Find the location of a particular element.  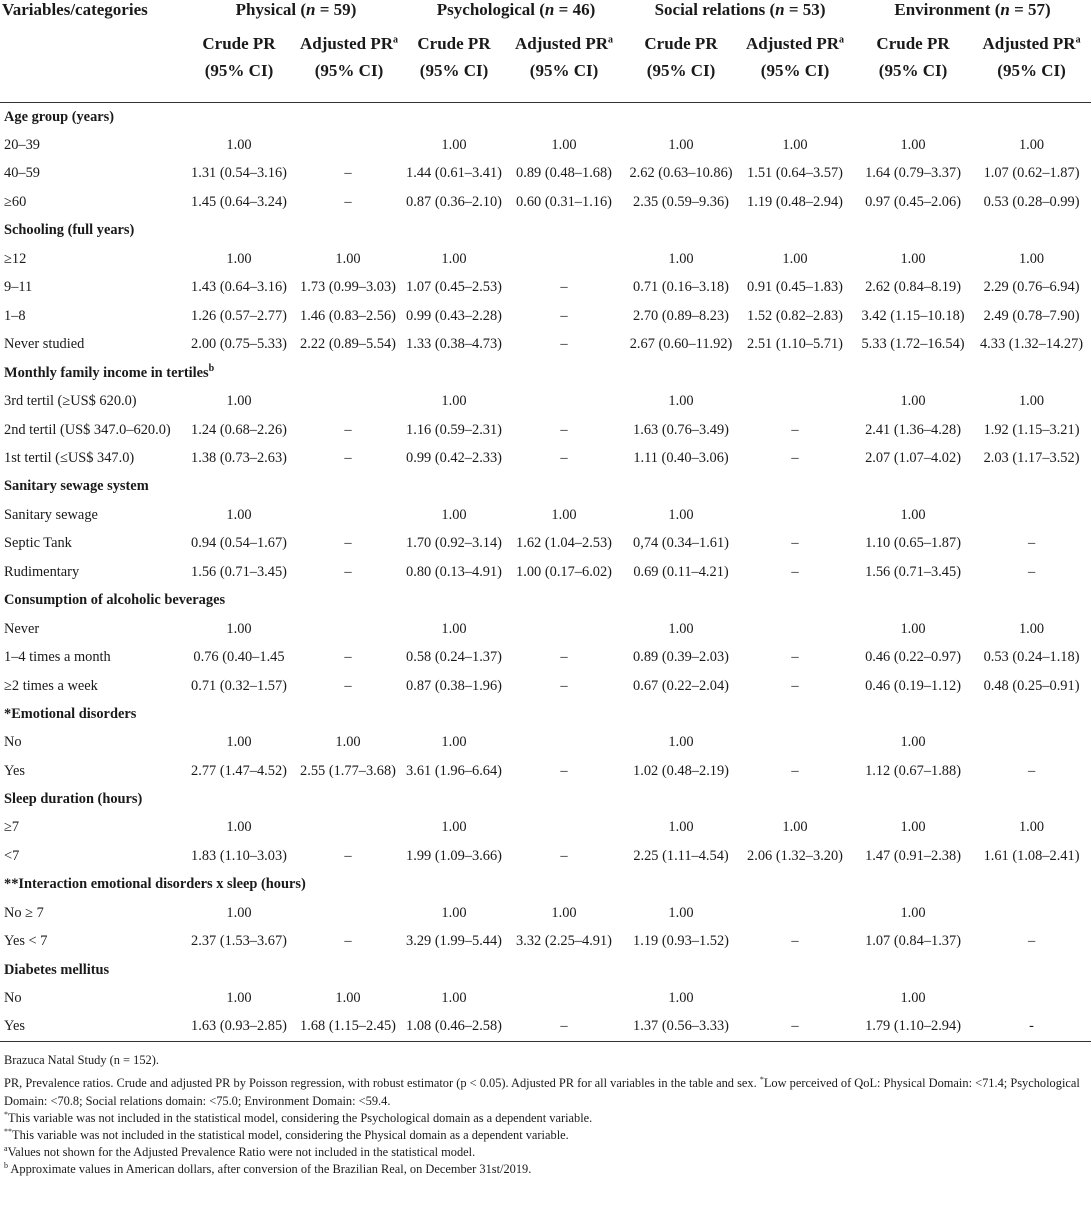

crude-pr-cell: 0.99 (0.42–2.33) is located at coordinates (454, 458).